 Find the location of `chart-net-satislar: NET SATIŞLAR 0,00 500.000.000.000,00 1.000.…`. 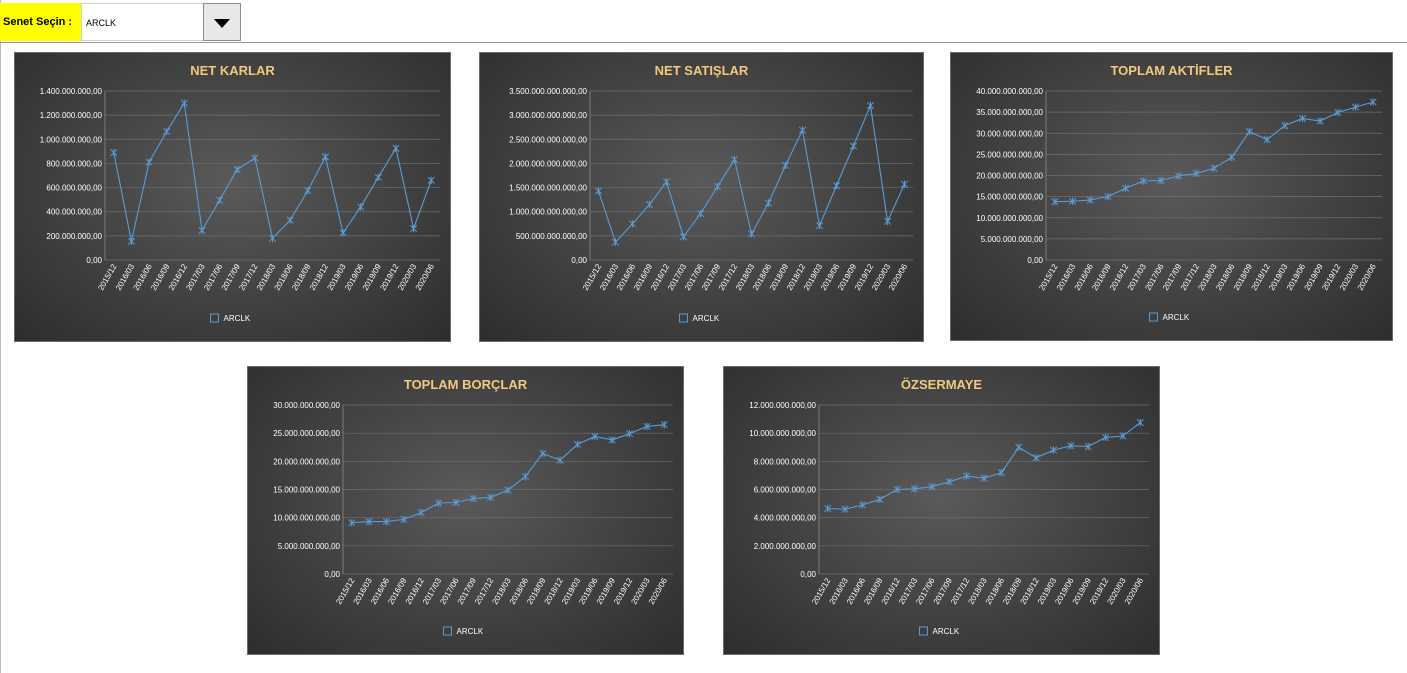

chart-net-satislar: NET SATIŞLAR 0,00 500.000.000.000,00 1.000.… is located at coordinates (701, 197).